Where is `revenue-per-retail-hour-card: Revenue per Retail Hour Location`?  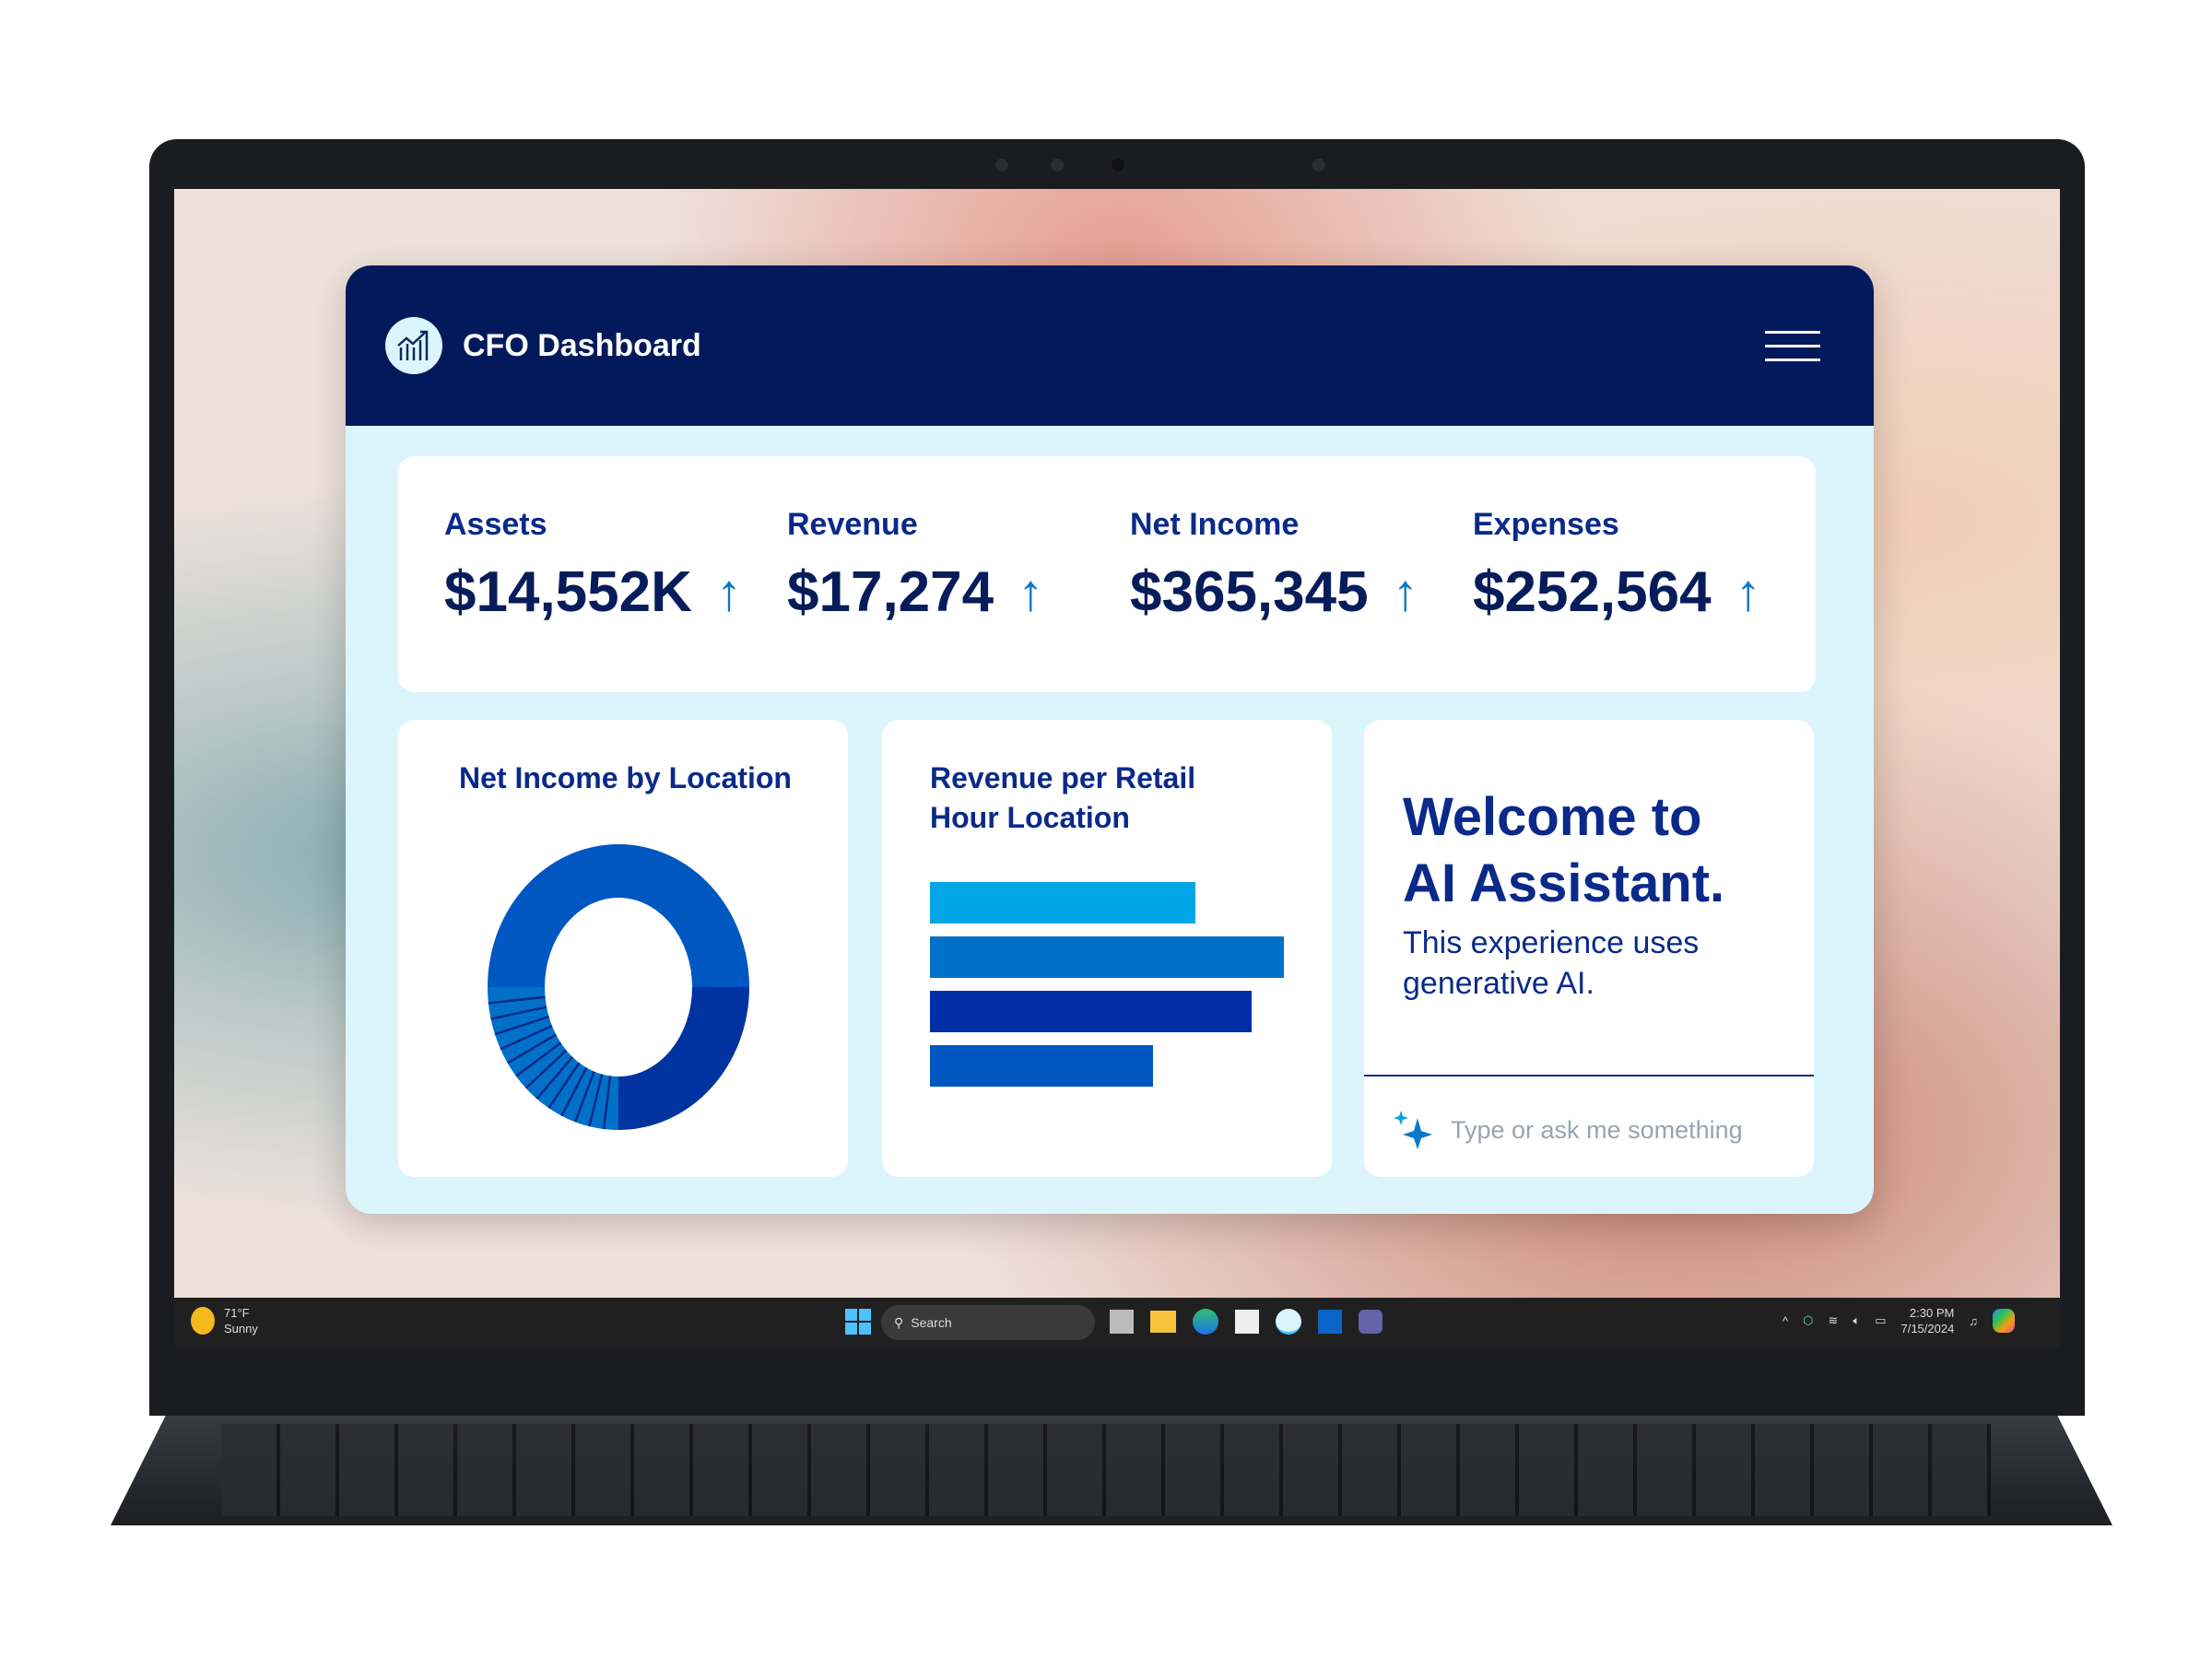 revenue-per-retail-hour-card: Revenue per Retail Hour Location is located at coordinates (1107, 948).